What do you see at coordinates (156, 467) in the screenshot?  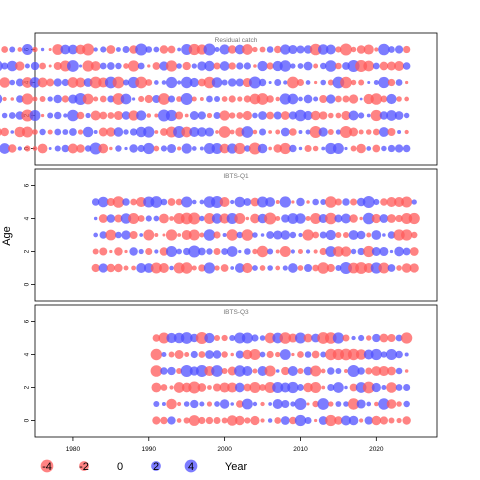 I see `legend-label: 2` at bounding box center [156, 467].